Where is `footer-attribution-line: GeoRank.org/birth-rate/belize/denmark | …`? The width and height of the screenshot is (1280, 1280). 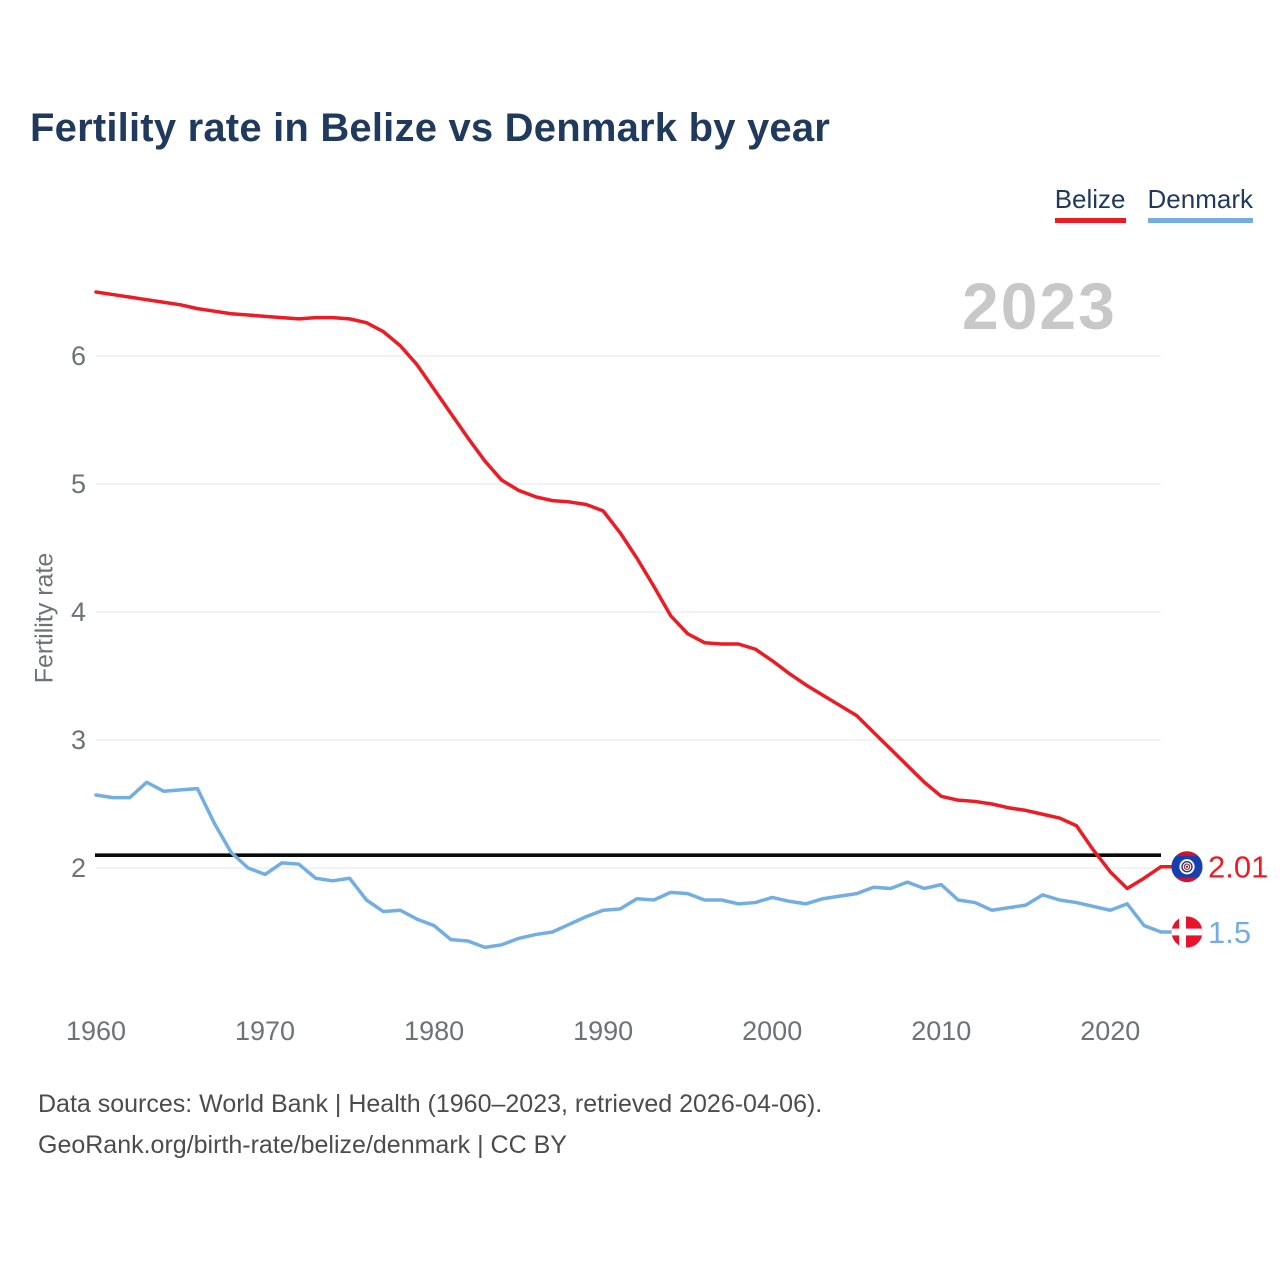
footer-attribution-line: GeoRank.org/birth-rate/belize/denmark | … is located at coordinates (302, 1145).